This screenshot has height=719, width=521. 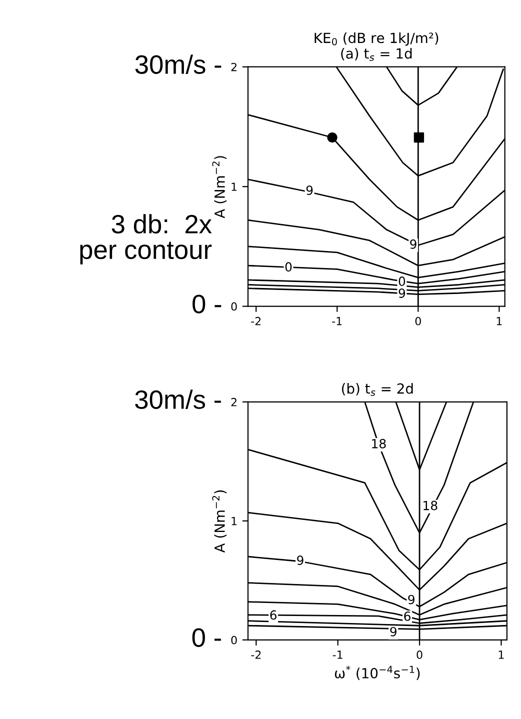 What do you see at coordinates (377, 673) in the screenshot?
I see `x-axis-title: ω$^{*}$ (10$^{−4}$s$^{−1}$)` at bounding box center [377, 673].